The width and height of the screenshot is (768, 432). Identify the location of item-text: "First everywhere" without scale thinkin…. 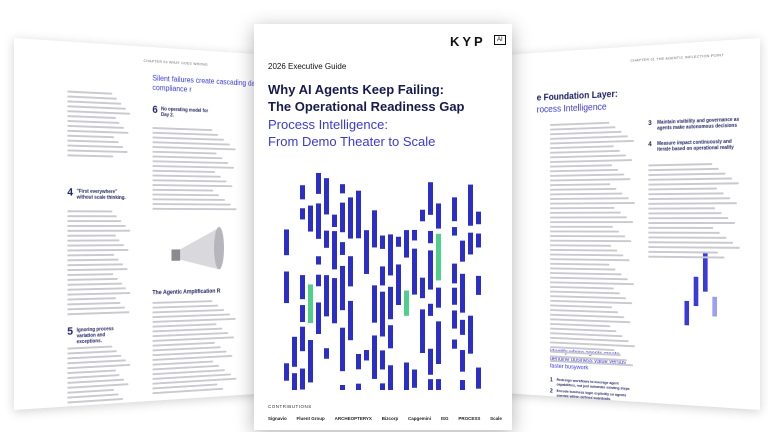
(101, 194).